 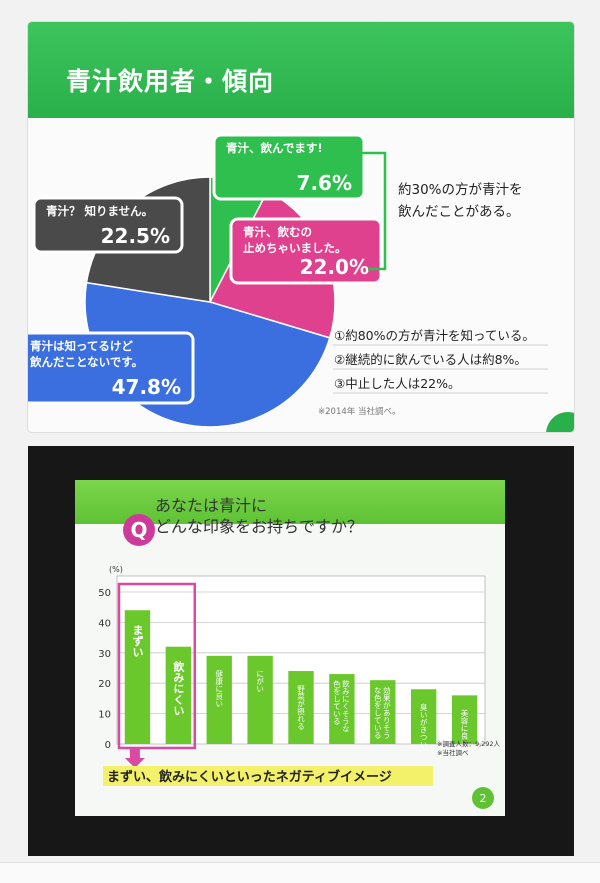 I want to click on y-tick-label: 30, so click(x=104, y=654).